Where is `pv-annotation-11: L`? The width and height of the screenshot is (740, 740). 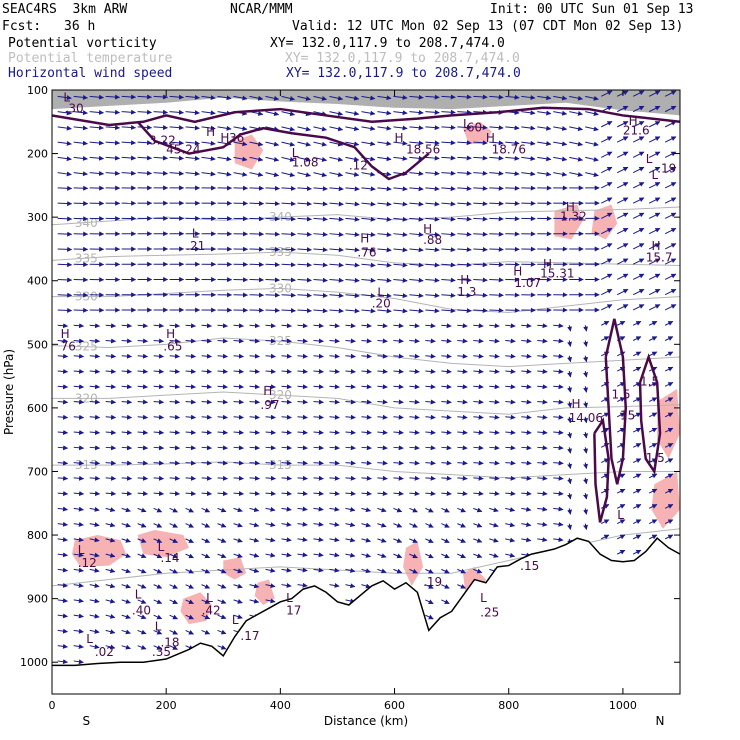
pv-annotation-11: L is located at coordinates (295, 153).